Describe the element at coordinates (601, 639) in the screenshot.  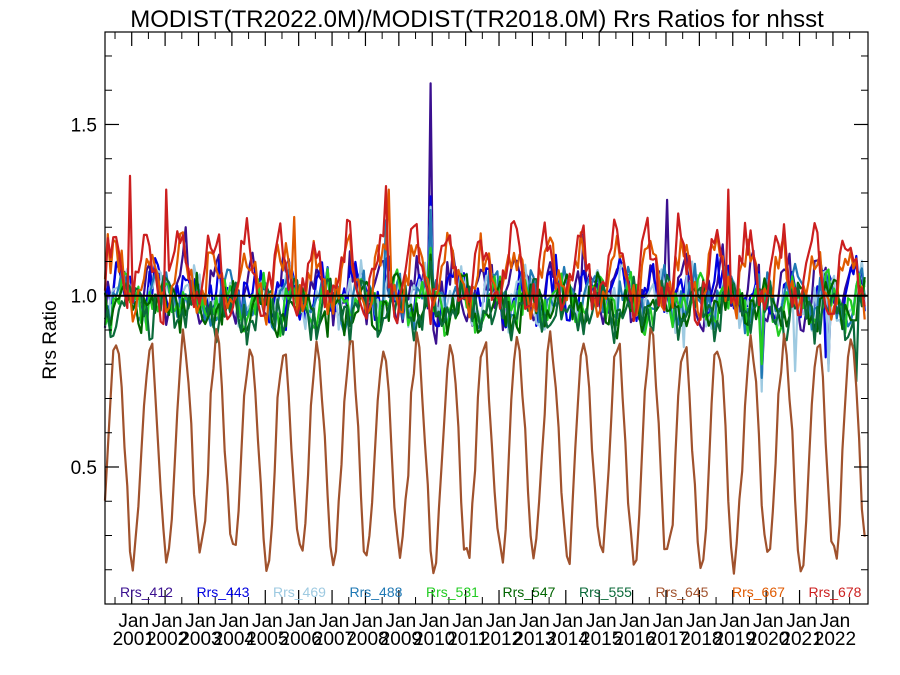
I see `x-tick-year: 2015` at that location.